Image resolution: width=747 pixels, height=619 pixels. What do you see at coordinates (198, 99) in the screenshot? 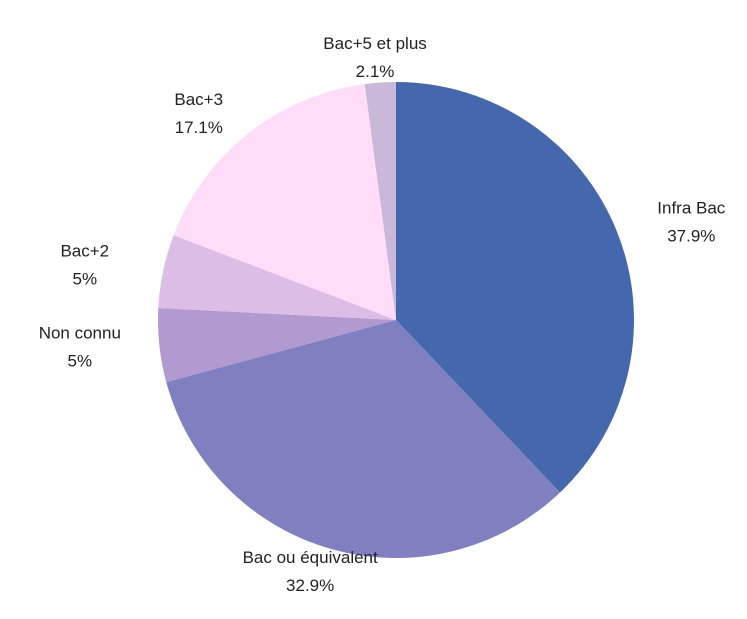
I see `slice-label: Bac+3` at bounding box center [198, 99].